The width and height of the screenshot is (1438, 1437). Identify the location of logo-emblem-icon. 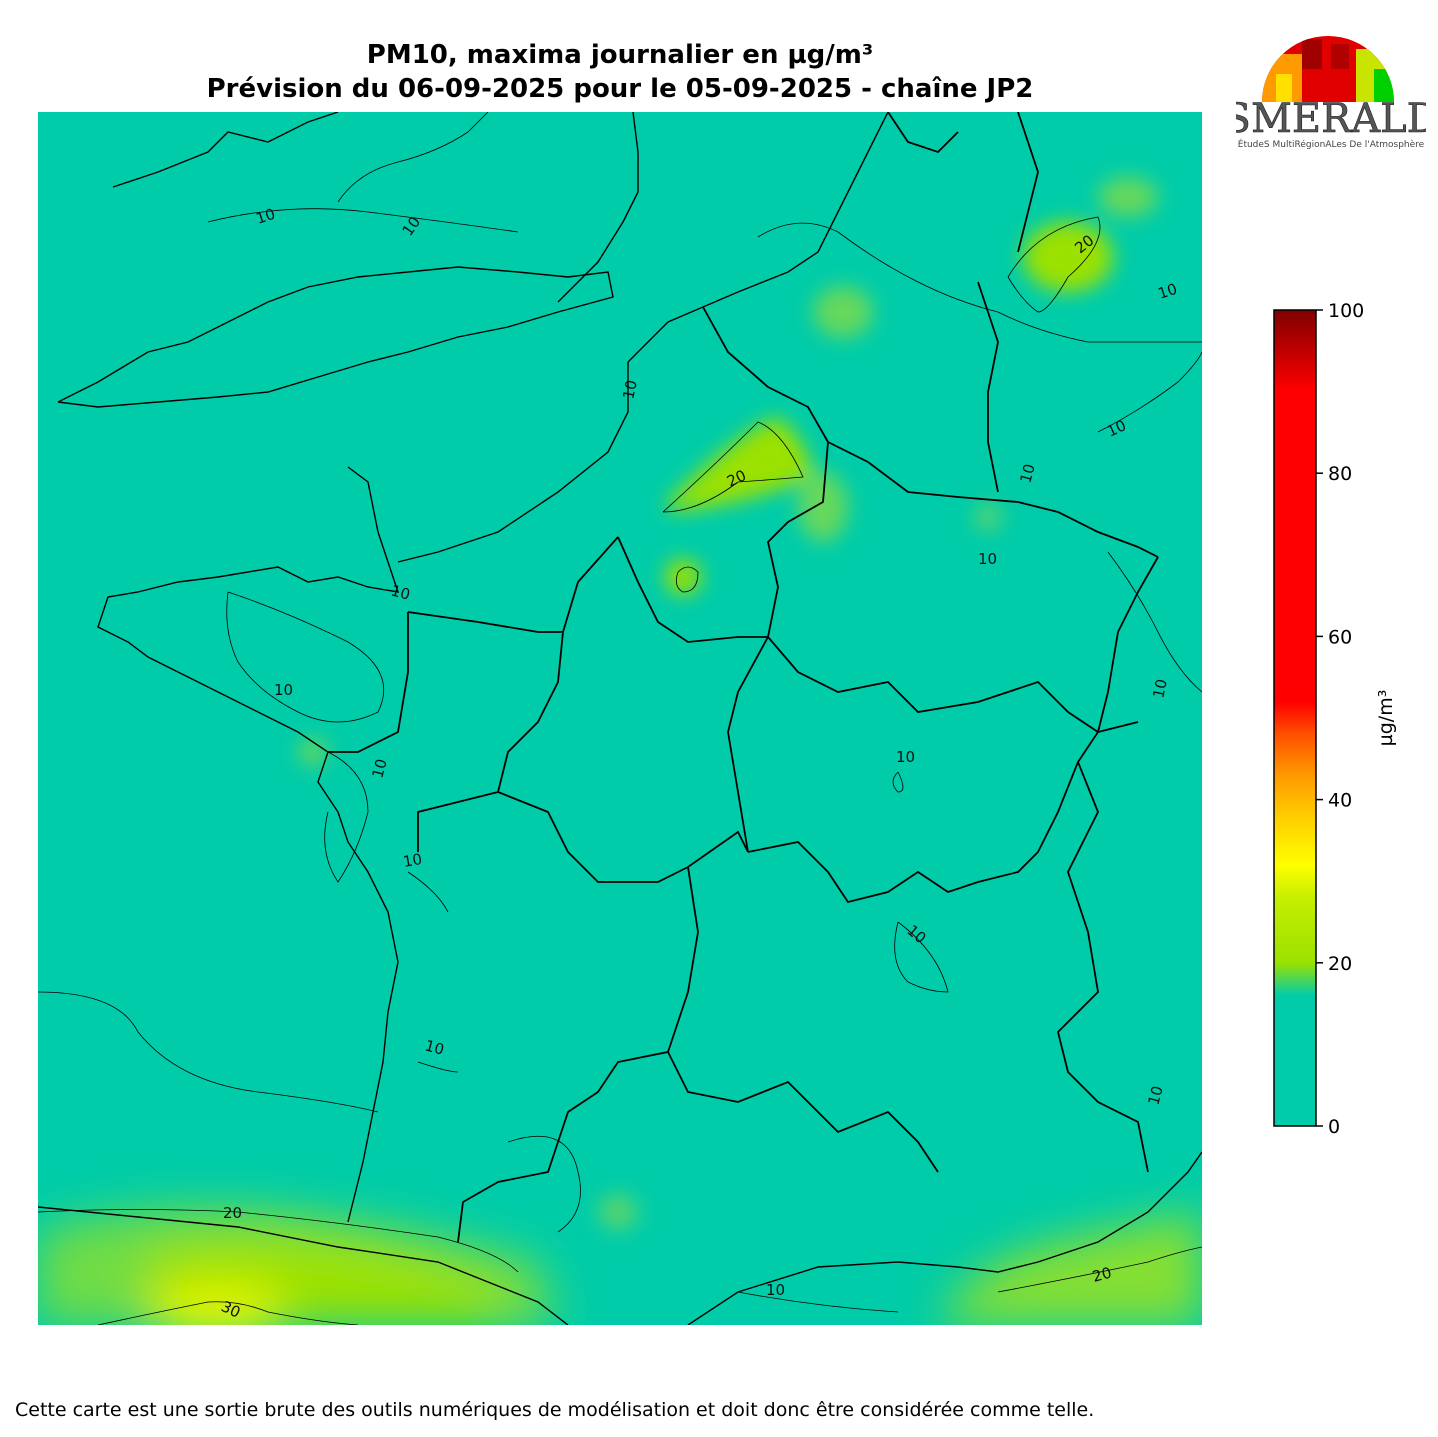
(1328, 69).